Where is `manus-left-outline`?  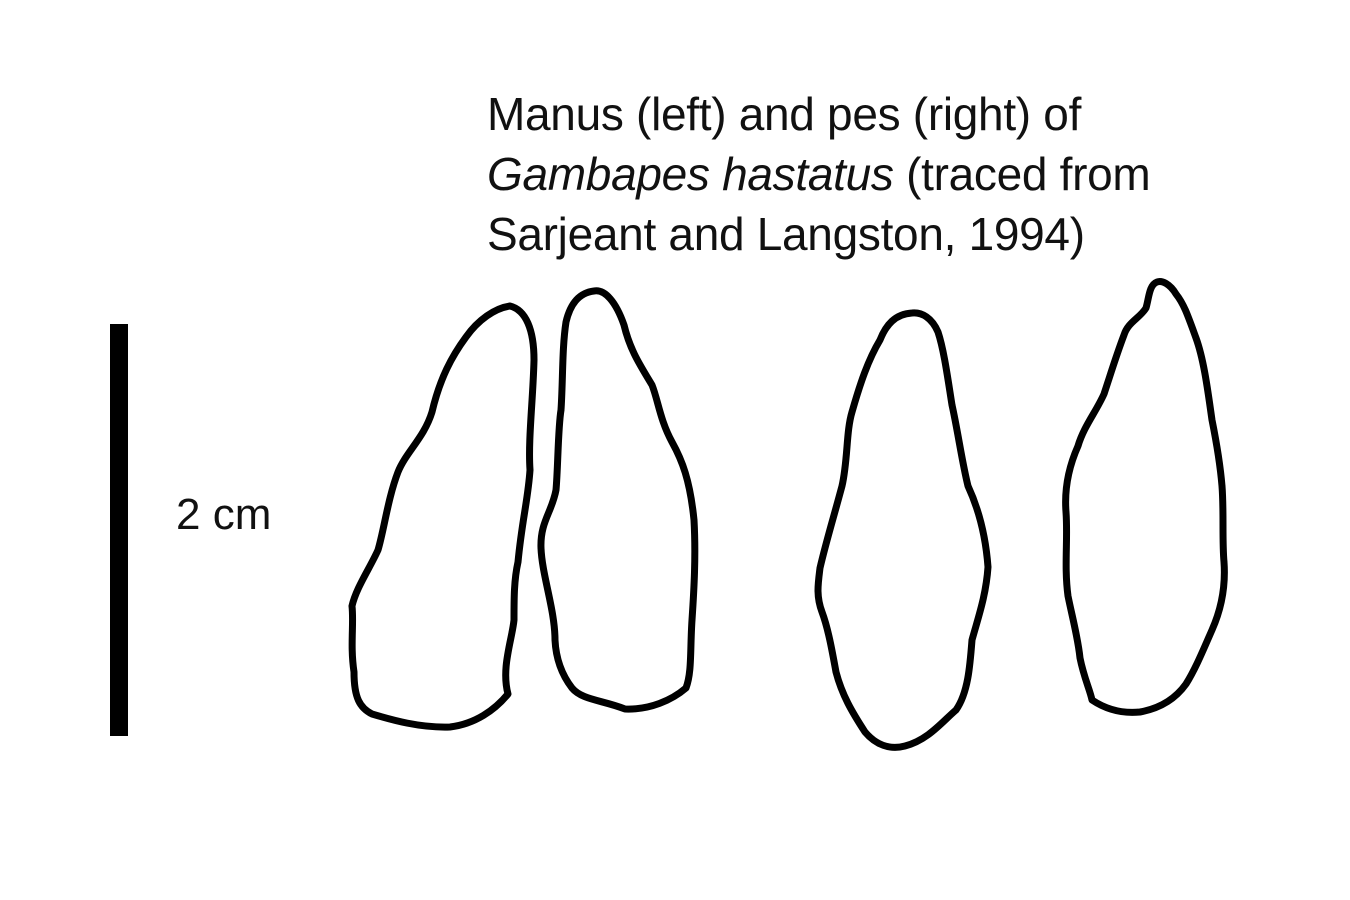
manus-left-outline is located at coordinates (443, 516).